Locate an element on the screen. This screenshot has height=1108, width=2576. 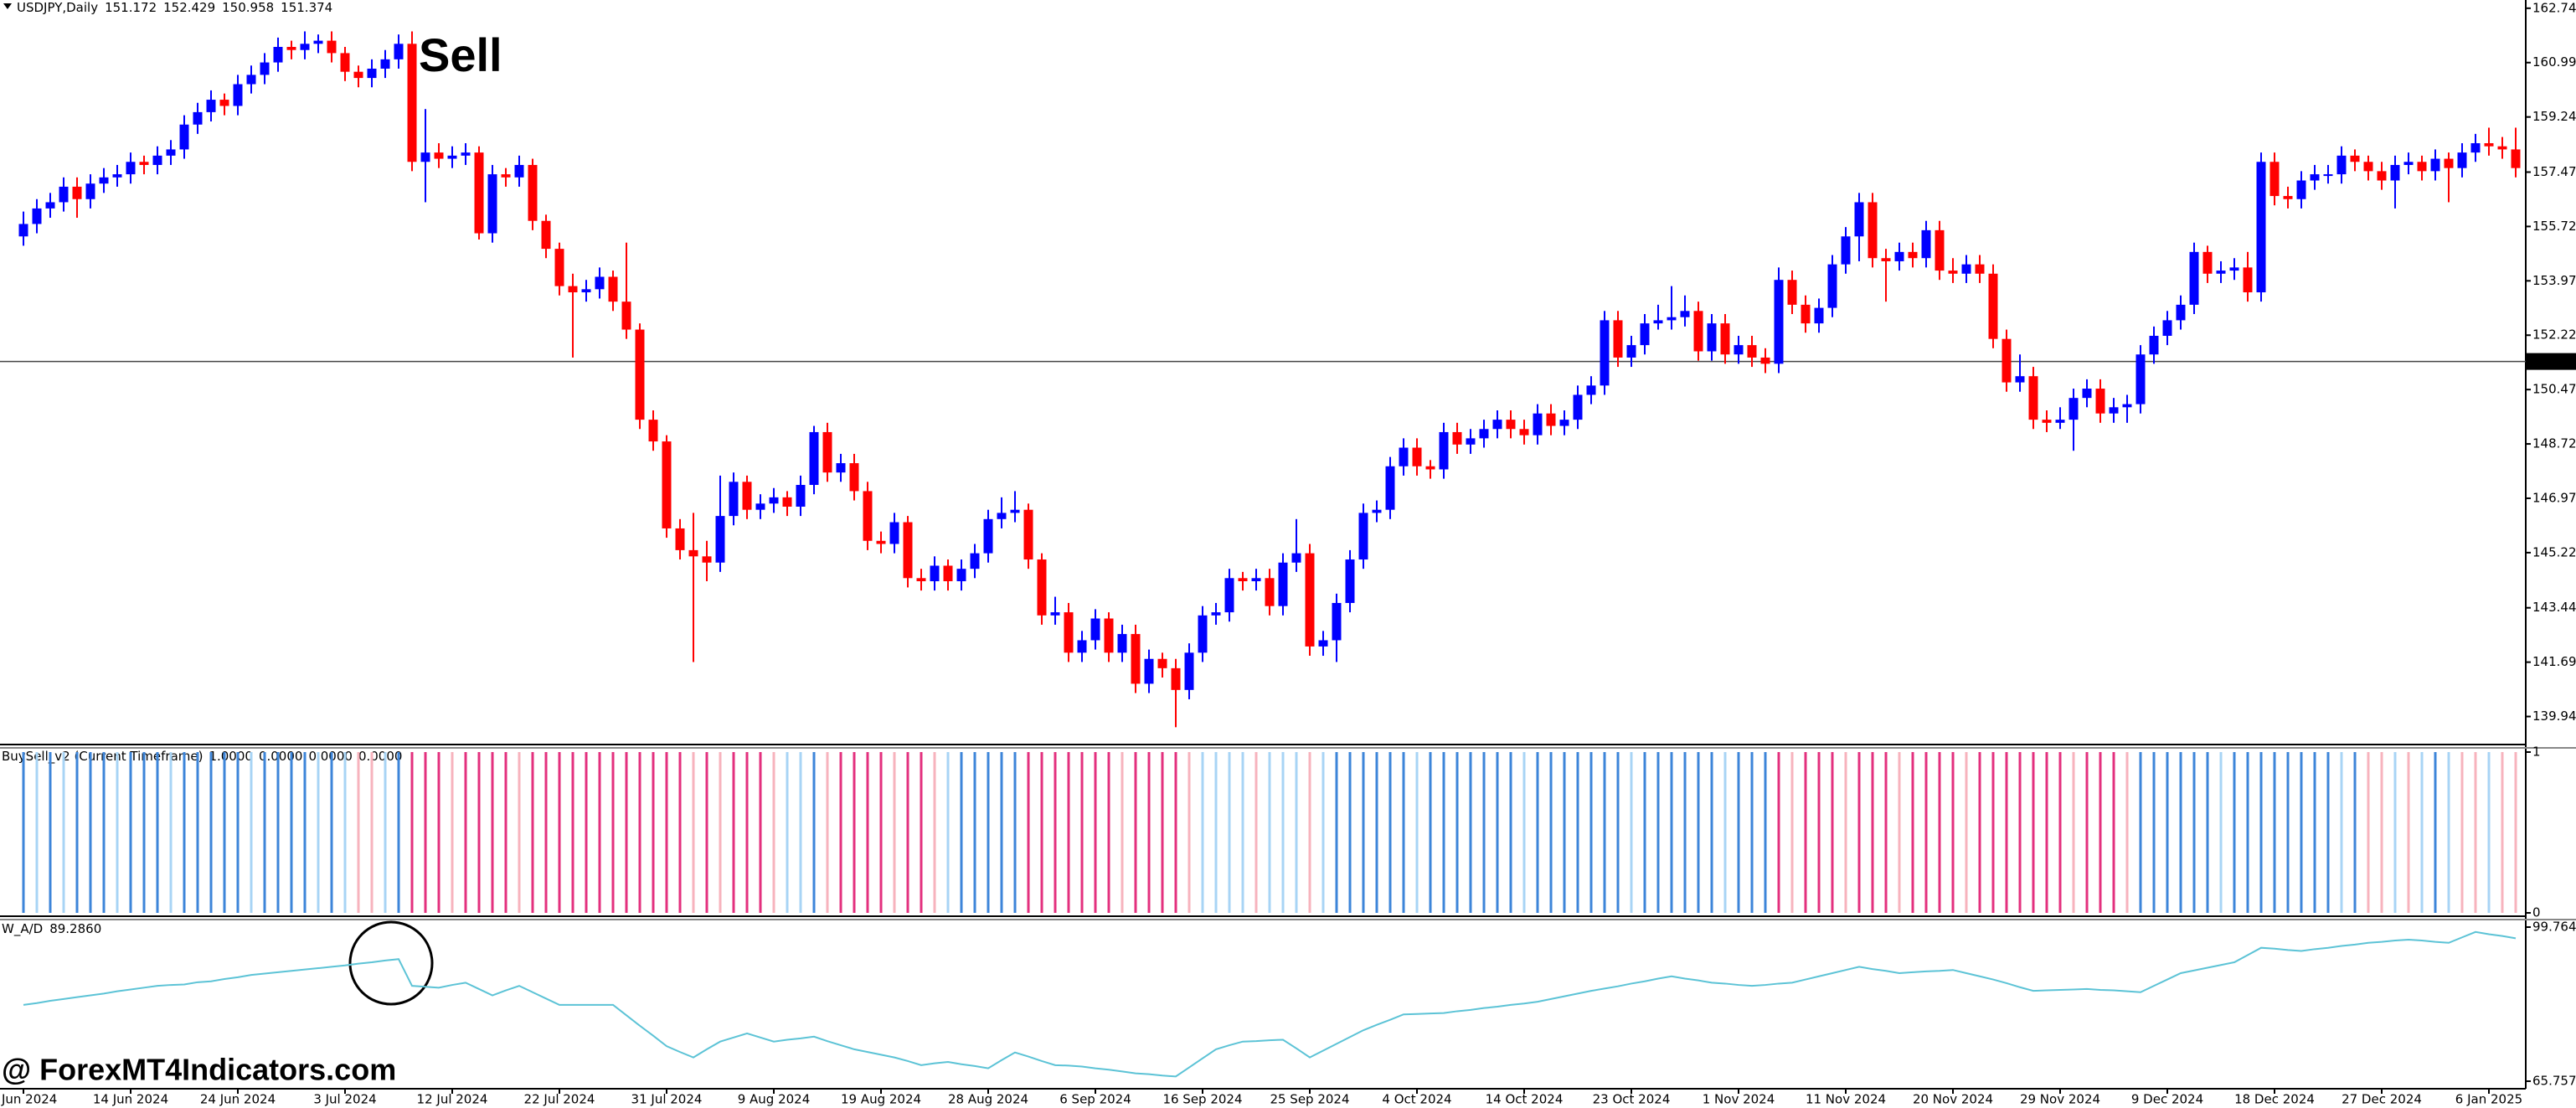
x-tick-label: 19 Aug 2024 is located at coordinates (881, 1100).